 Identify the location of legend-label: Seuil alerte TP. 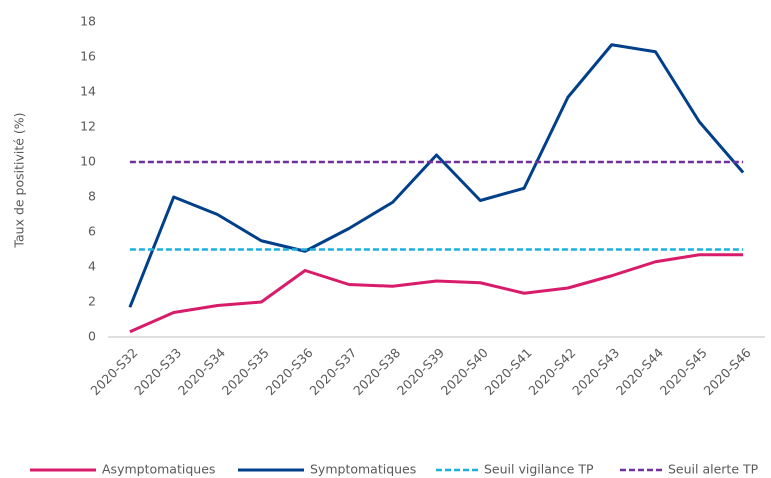
(713, 469).